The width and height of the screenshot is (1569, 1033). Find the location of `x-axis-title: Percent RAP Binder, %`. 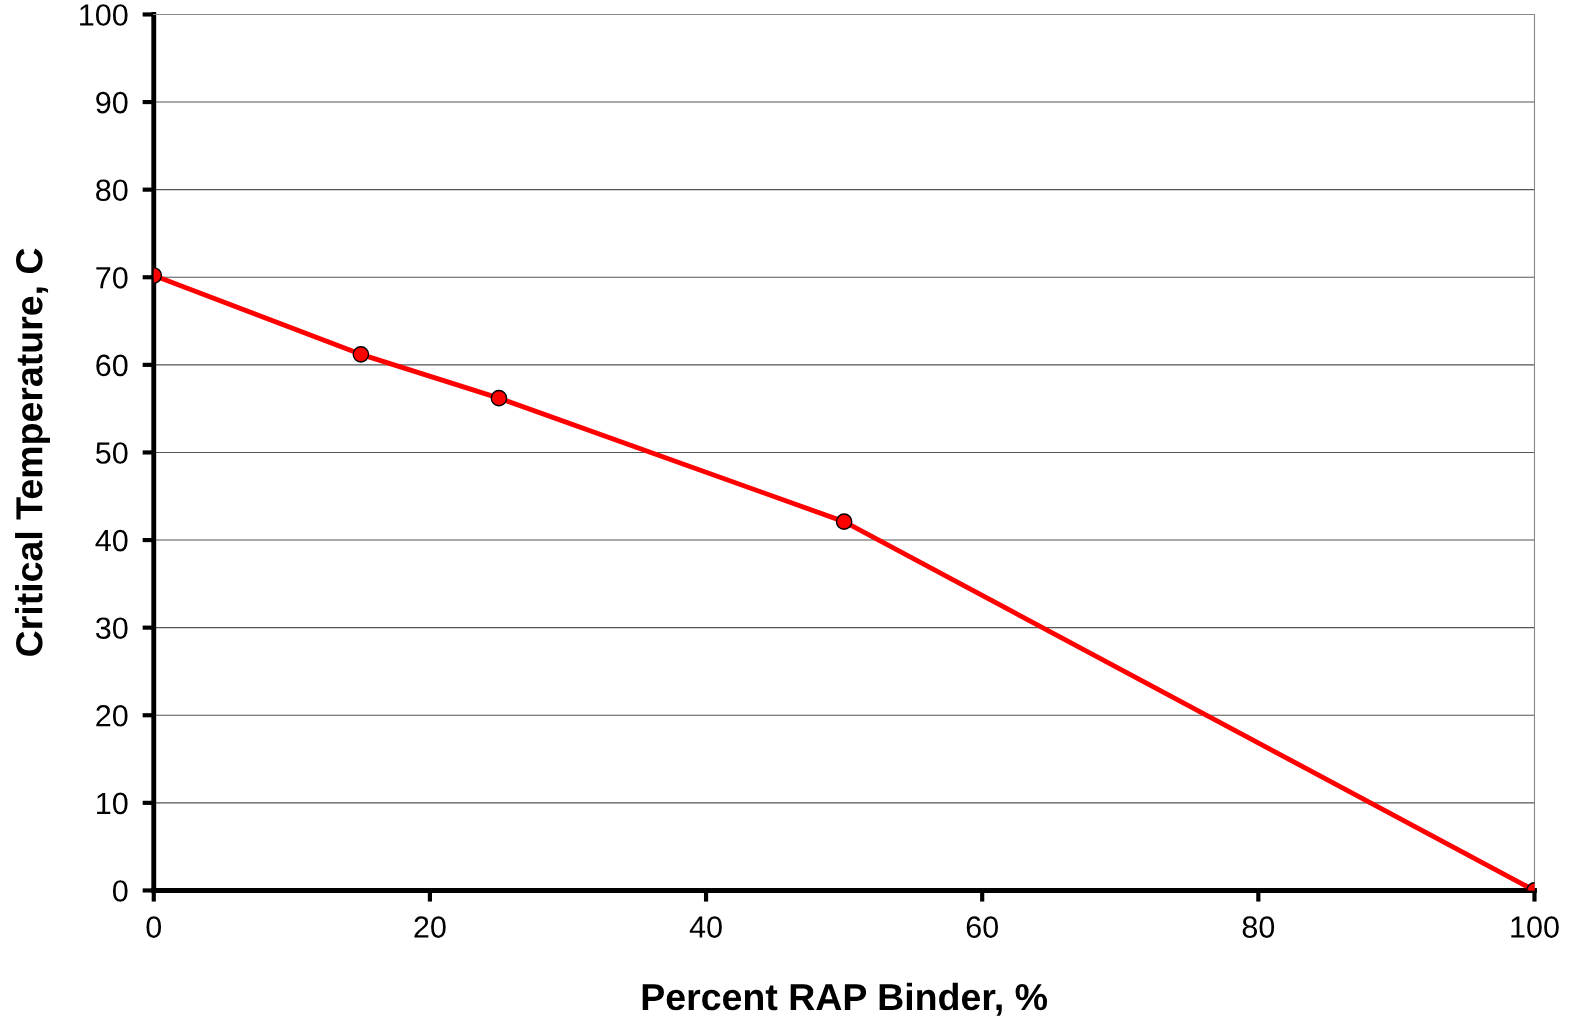

x-axis-title: Percent RAP Binder, % is located at coordinates (845, 999).